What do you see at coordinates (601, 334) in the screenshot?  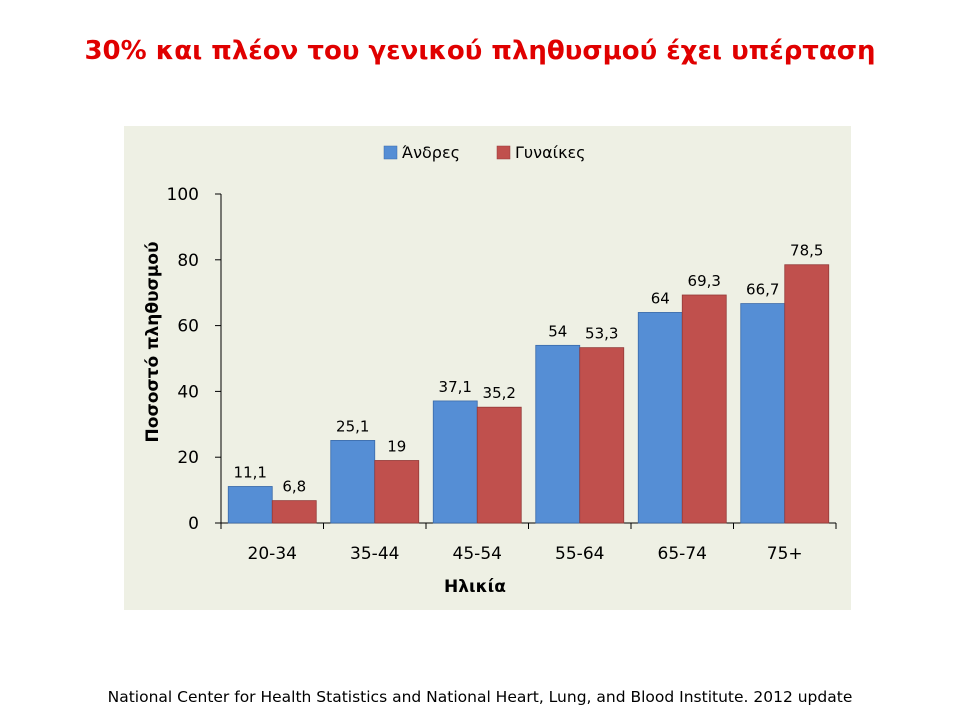 I see `data-label: 53,3` at bounding box center [601, 334].